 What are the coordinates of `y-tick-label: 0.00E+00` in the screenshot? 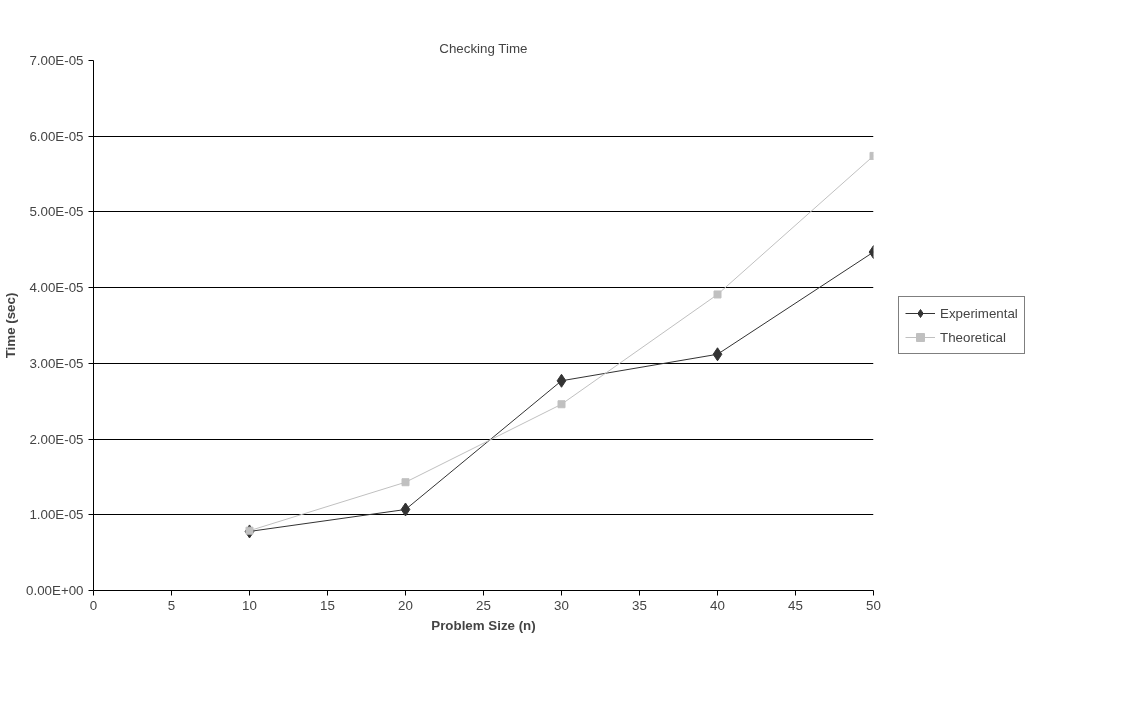 It's located at (55, 590).